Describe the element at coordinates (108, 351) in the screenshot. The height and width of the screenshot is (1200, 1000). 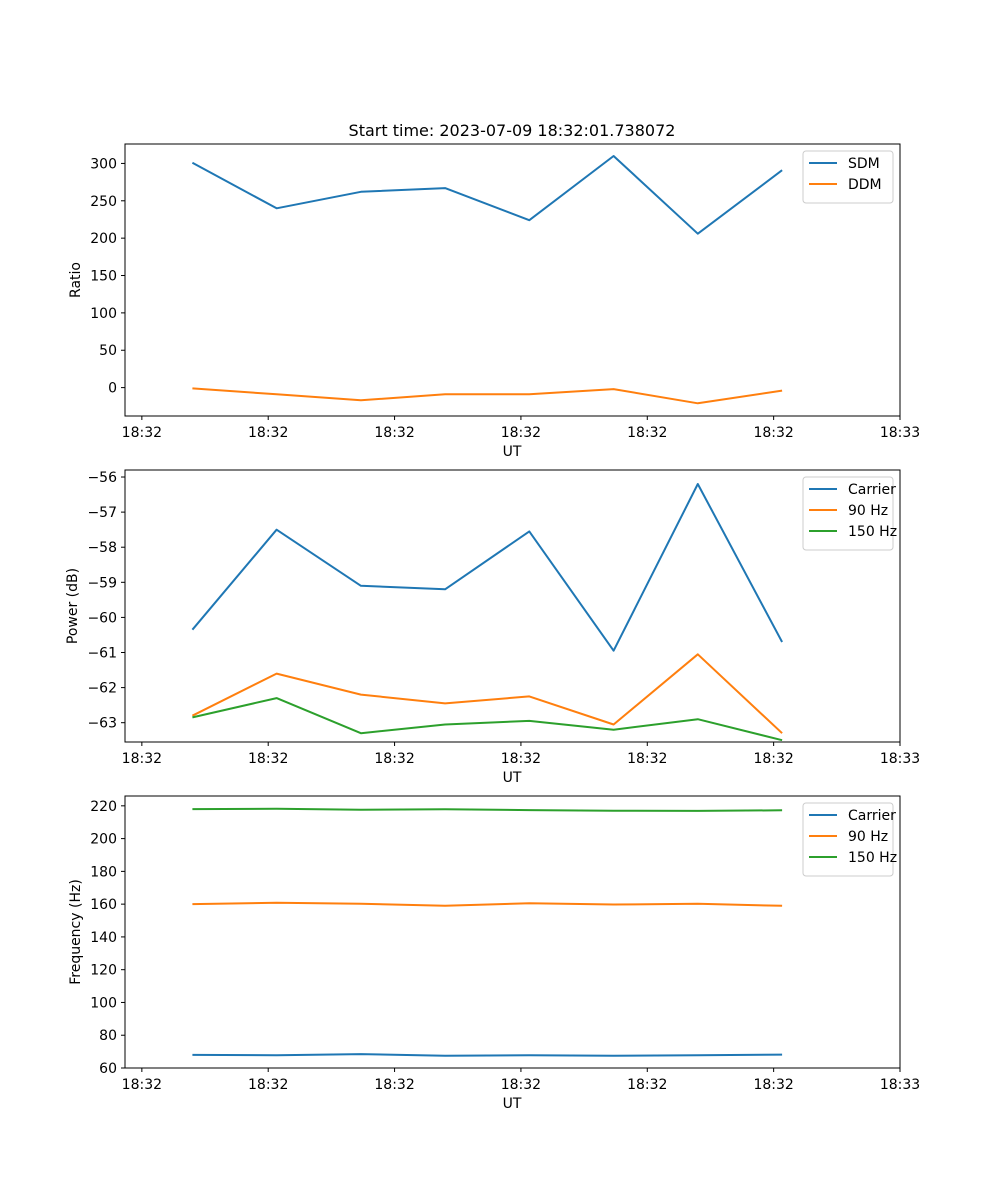
I see `y-tick-label: 50` at that location.